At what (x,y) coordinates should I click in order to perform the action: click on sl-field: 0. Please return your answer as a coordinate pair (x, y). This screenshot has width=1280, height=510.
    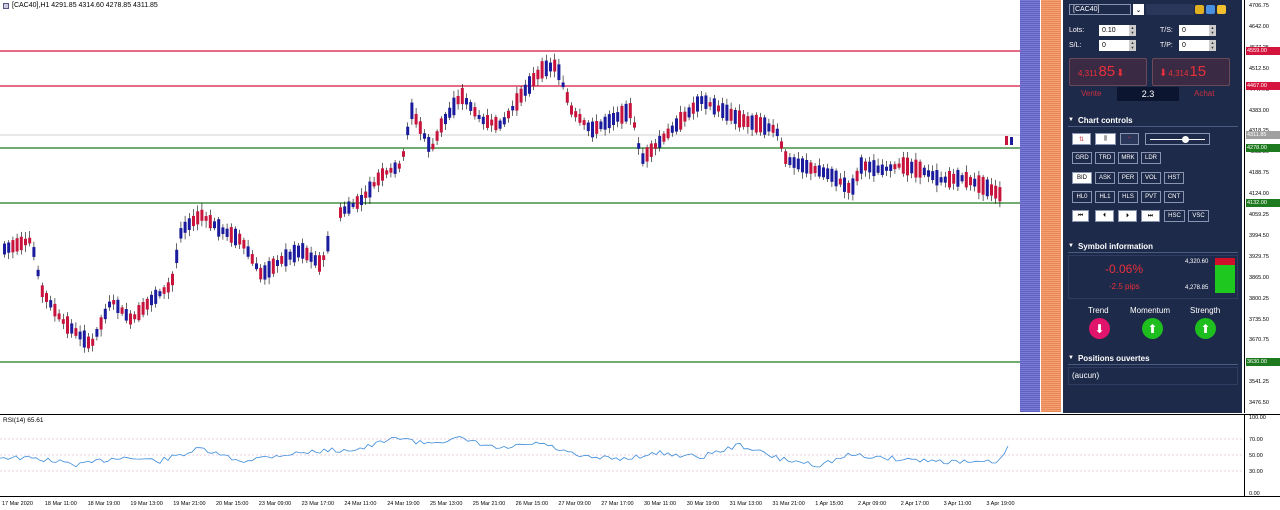
    Looking at the image, I should click on (1114, 45).